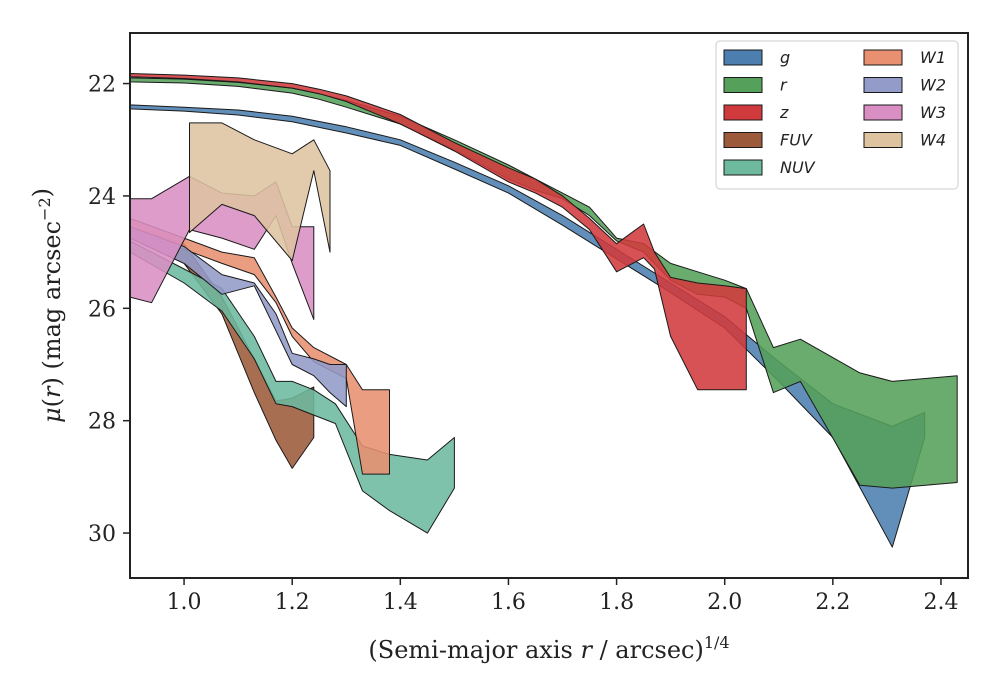 The height and width of the screenshot is (700, 1000). Describe the element at coordinates (796, 140) in the screenshot. I see `legend-label-FUV: FUV` at that location.